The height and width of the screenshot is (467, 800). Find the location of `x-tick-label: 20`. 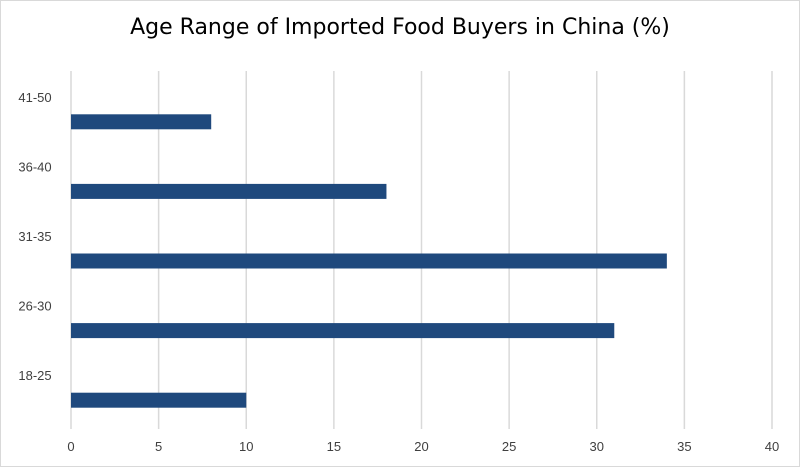

x-tick-label: 20 is located at coordinates (421, 446).